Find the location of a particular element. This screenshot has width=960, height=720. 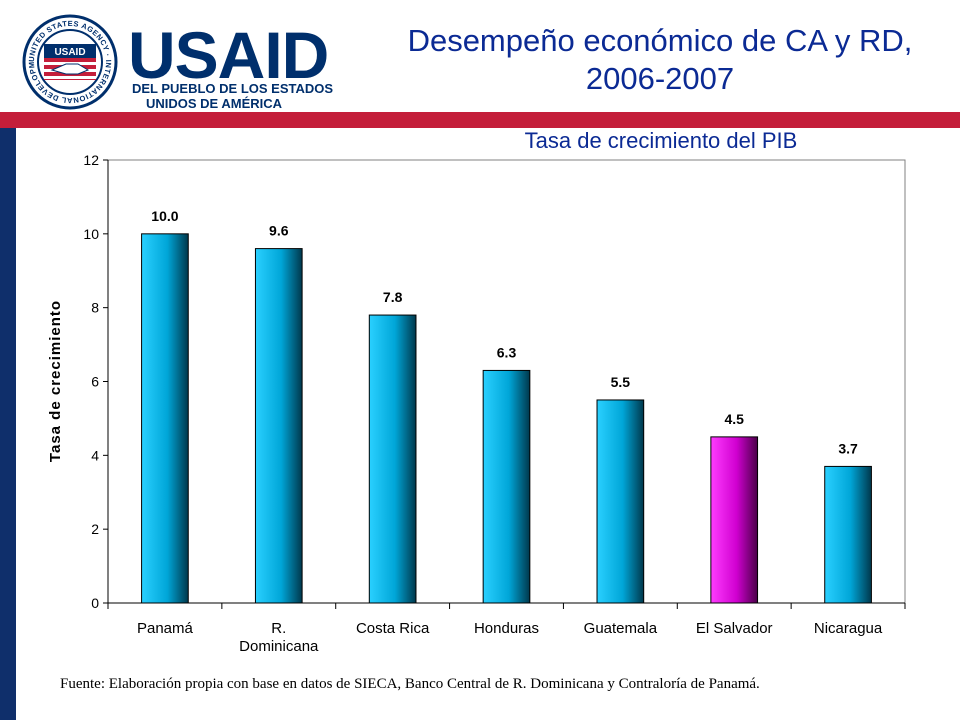

logo-subtitle-2: UNIDOS DE AMÉRICA is located at coordinates (214, 103).